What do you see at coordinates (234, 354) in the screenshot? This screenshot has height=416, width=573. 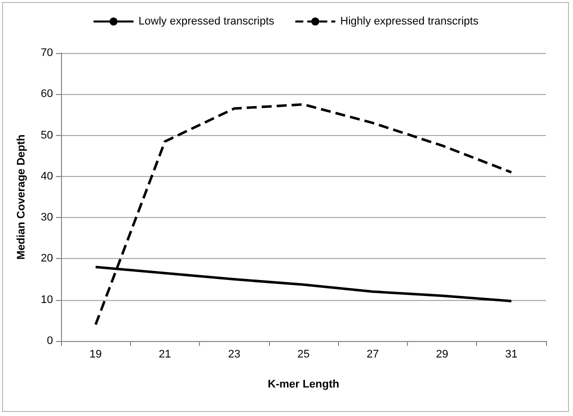 I see `x-tick-label: 23` at bounding box center [234, 354].